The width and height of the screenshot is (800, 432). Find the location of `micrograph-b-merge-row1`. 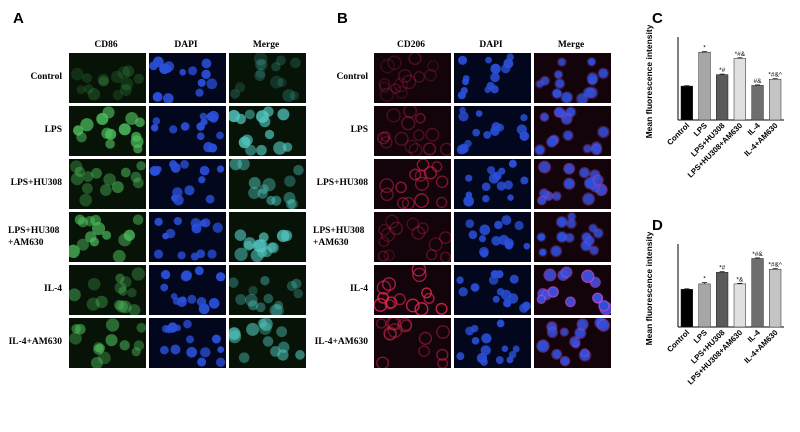

micrograph-b-merge-row1 is located at coordinates (572, 131).